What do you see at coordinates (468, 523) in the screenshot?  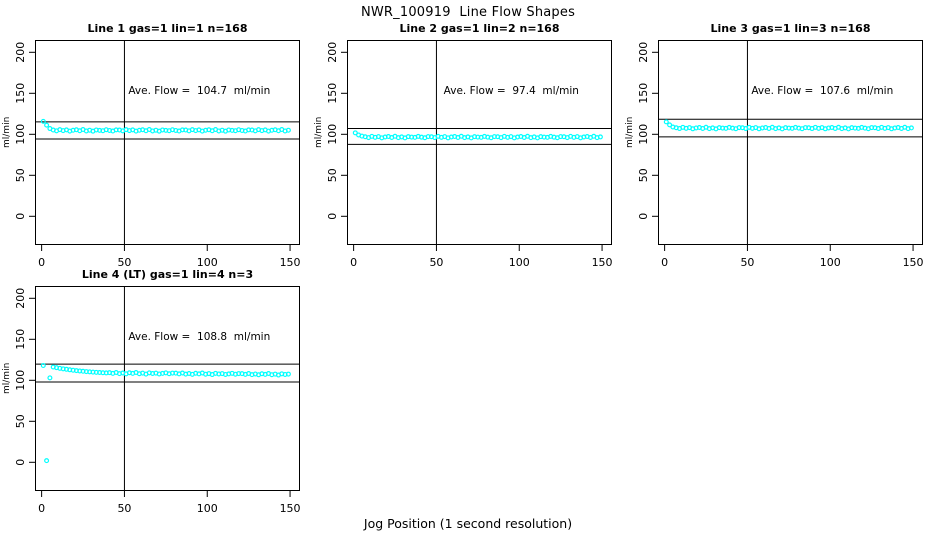 I see `x-axis-label: Jog Position (1 second resolution)` at bounding box center [468, 523].